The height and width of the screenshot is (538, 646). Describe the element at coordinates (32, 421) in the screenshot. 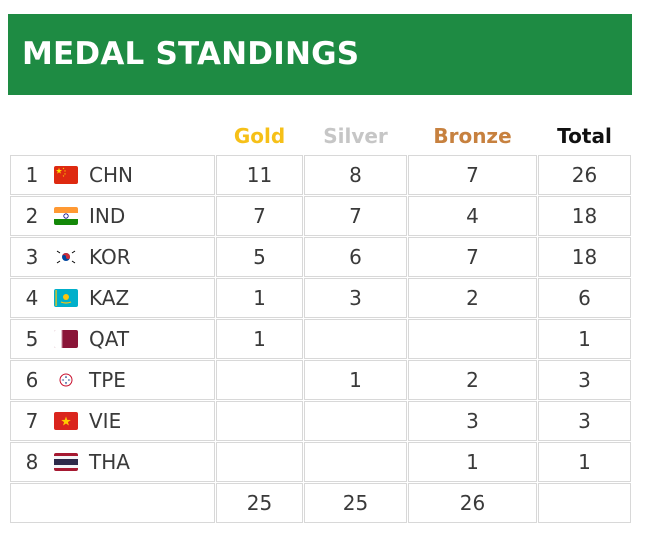

I see `rank: 7` at that location.